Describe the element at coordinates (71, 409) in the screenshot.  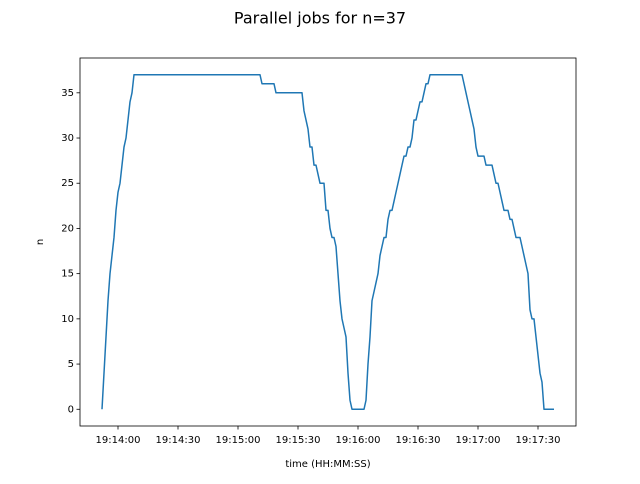
I see `y-tick-label: 0` at that location.